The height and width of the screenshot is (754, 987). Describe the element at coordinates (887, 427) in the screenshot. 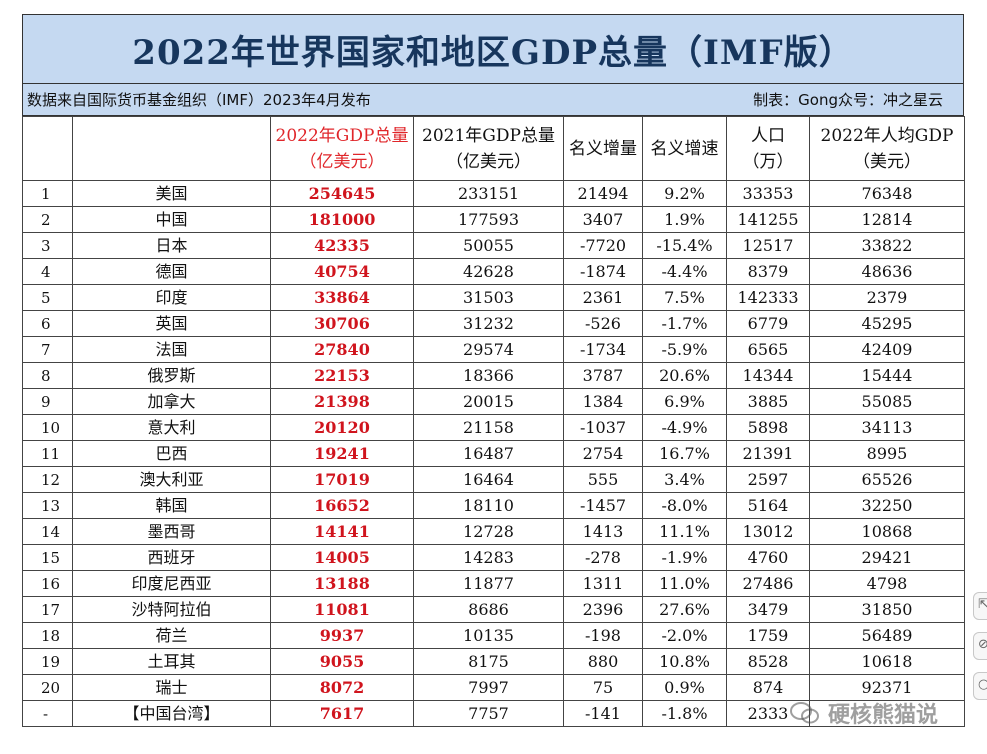

I see `per-capita-cell: 34113` at that location.